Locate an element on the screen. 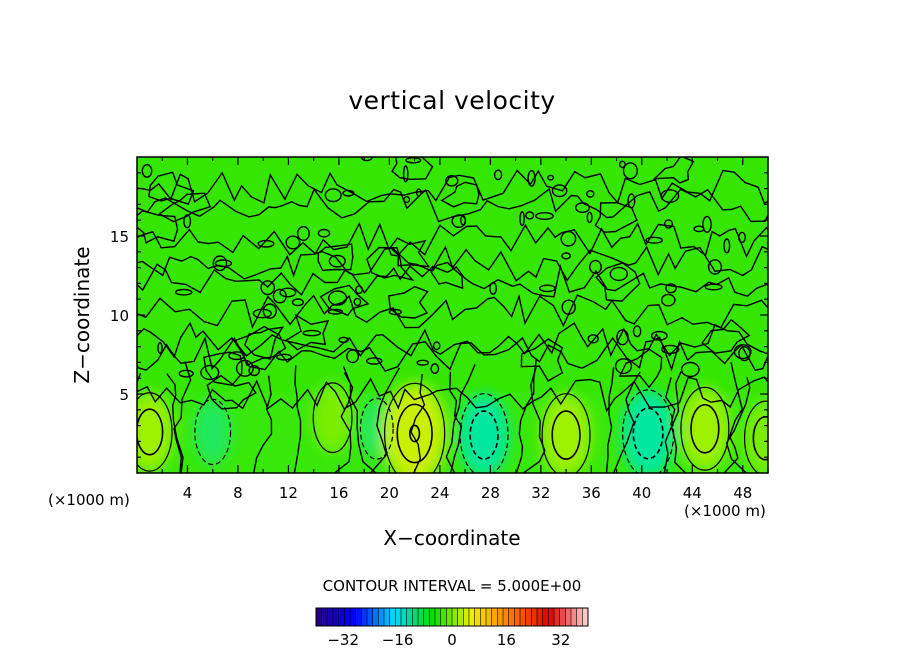 The width and height of the screenshot is (904, 654). z-tick-label: 15 is located at coordinates (119, 237).